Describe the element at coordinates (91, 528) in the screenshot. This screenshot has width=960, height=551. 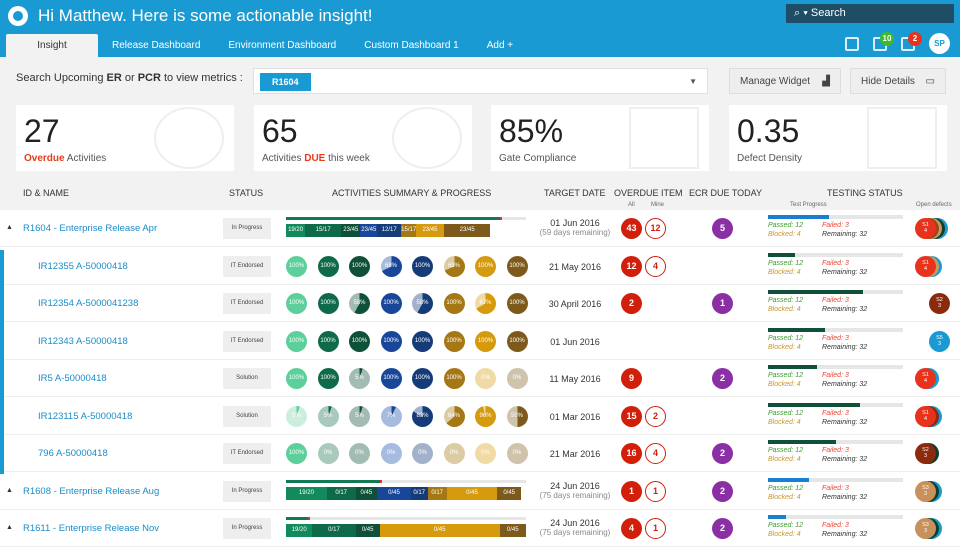
I see `row-name-link: R1611 - Enterprise Release Nov` at that location.